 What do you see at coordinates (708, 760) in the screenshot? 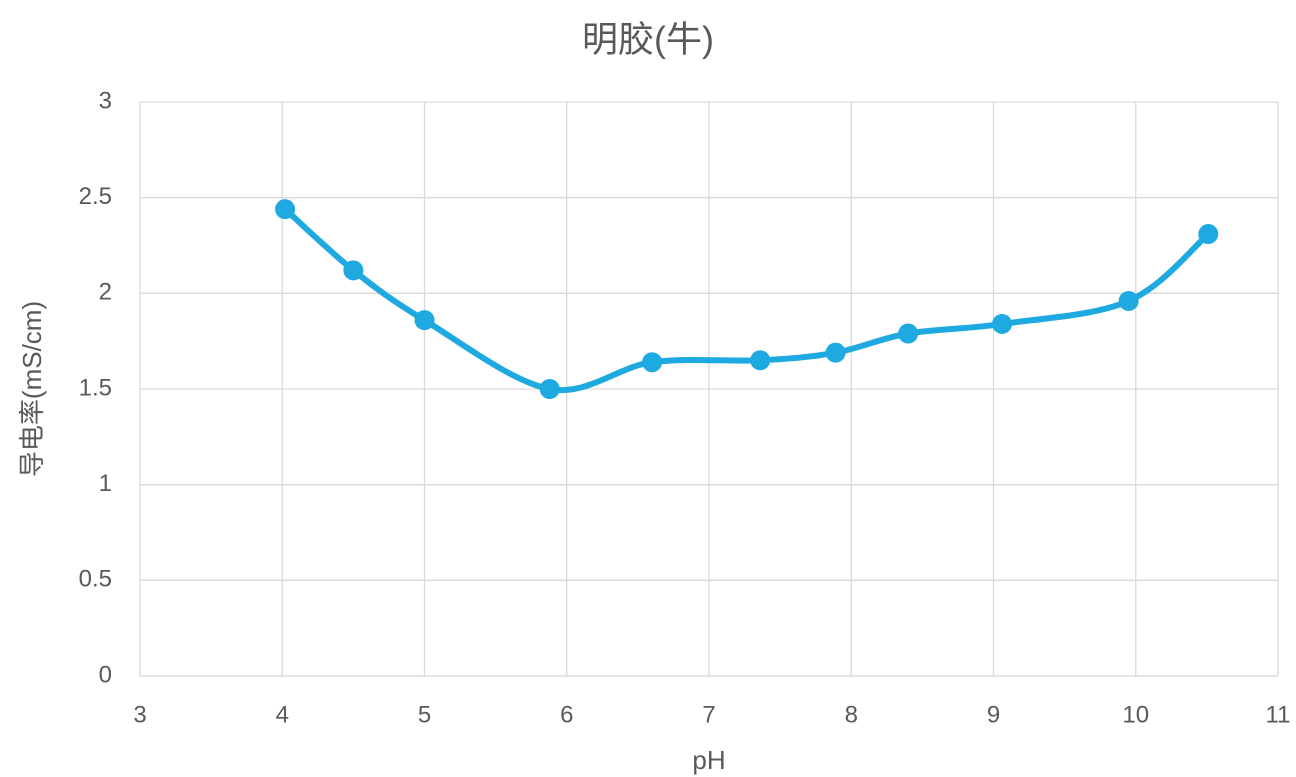
I see `x-axis-label: pH` at bounding box center [708, 760].